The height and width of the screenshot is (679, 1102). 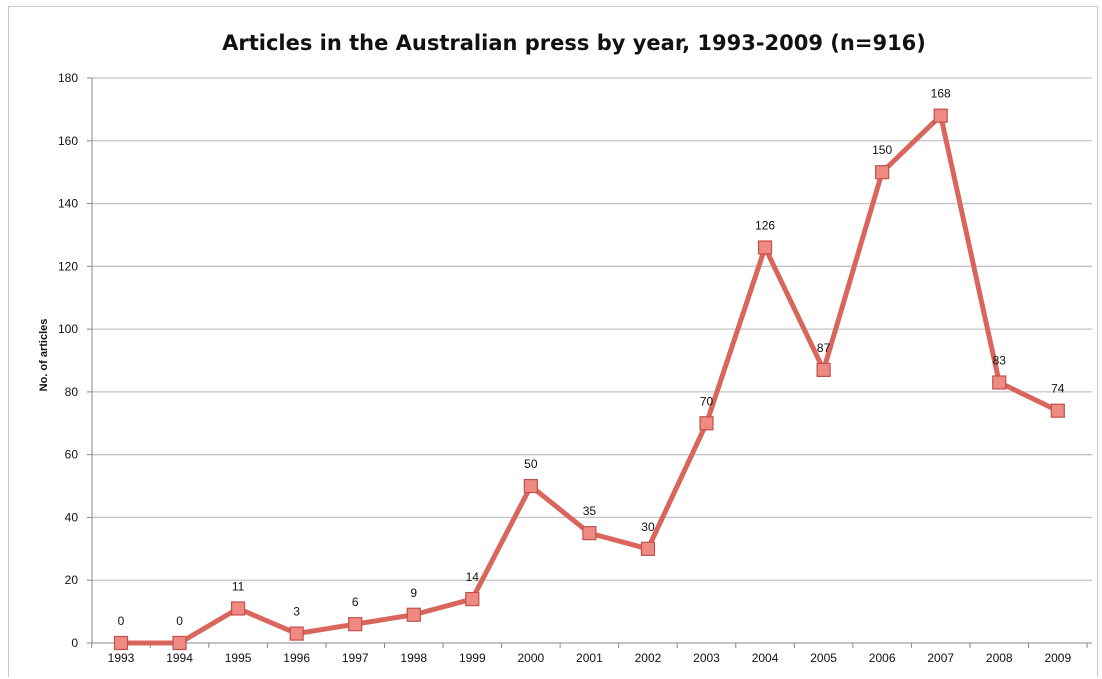 What do you see at coordinates (179, 643) in the screenshot?
I see `data-point-1994` at bounding box center [179, 643].